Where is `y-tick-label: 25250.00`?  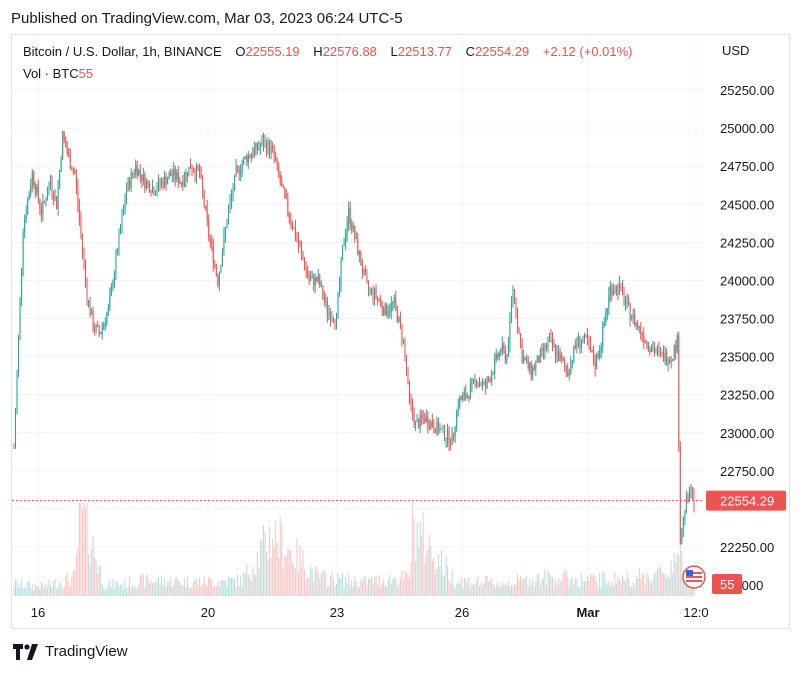 y-tick-label: 25250.00 is located at coordinates (747, 90).